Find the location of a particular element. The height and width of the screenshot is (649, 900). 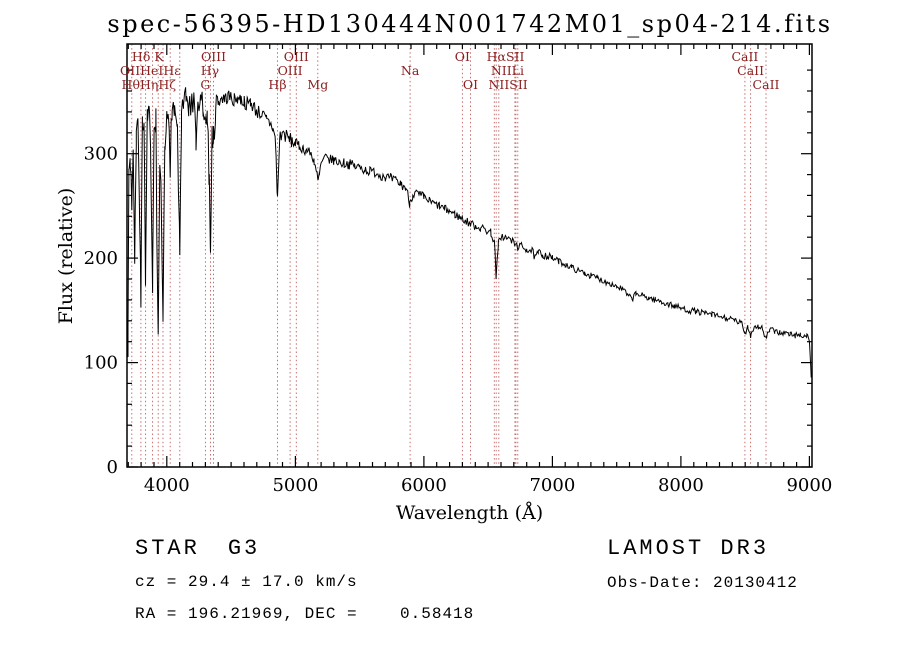

svg-text: NIISII is located at coordinates (507, 84).